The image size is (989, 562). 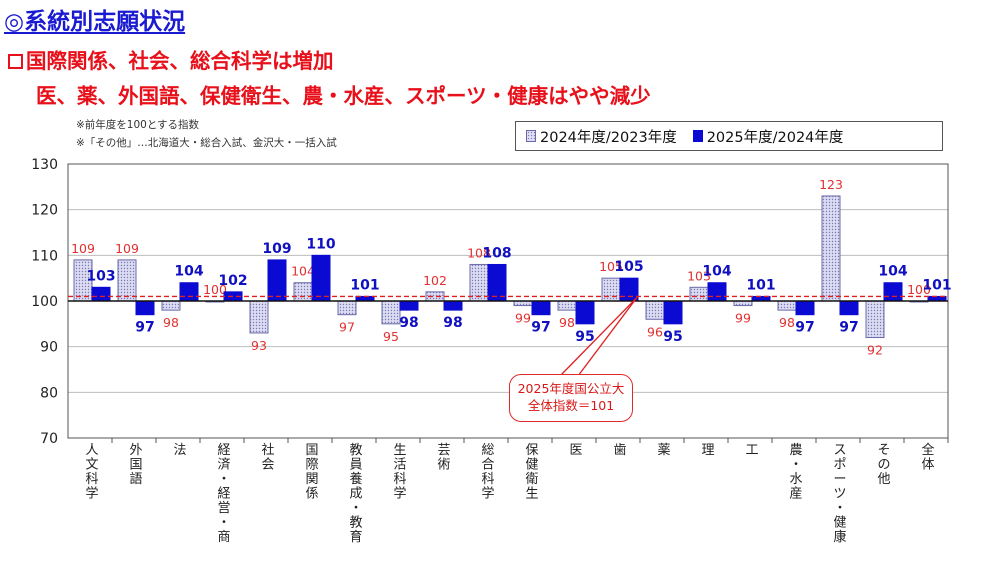 I want to click on subtitle-increase: 国際関係、社会、総合科学は増加, so click(x=171, y=59).